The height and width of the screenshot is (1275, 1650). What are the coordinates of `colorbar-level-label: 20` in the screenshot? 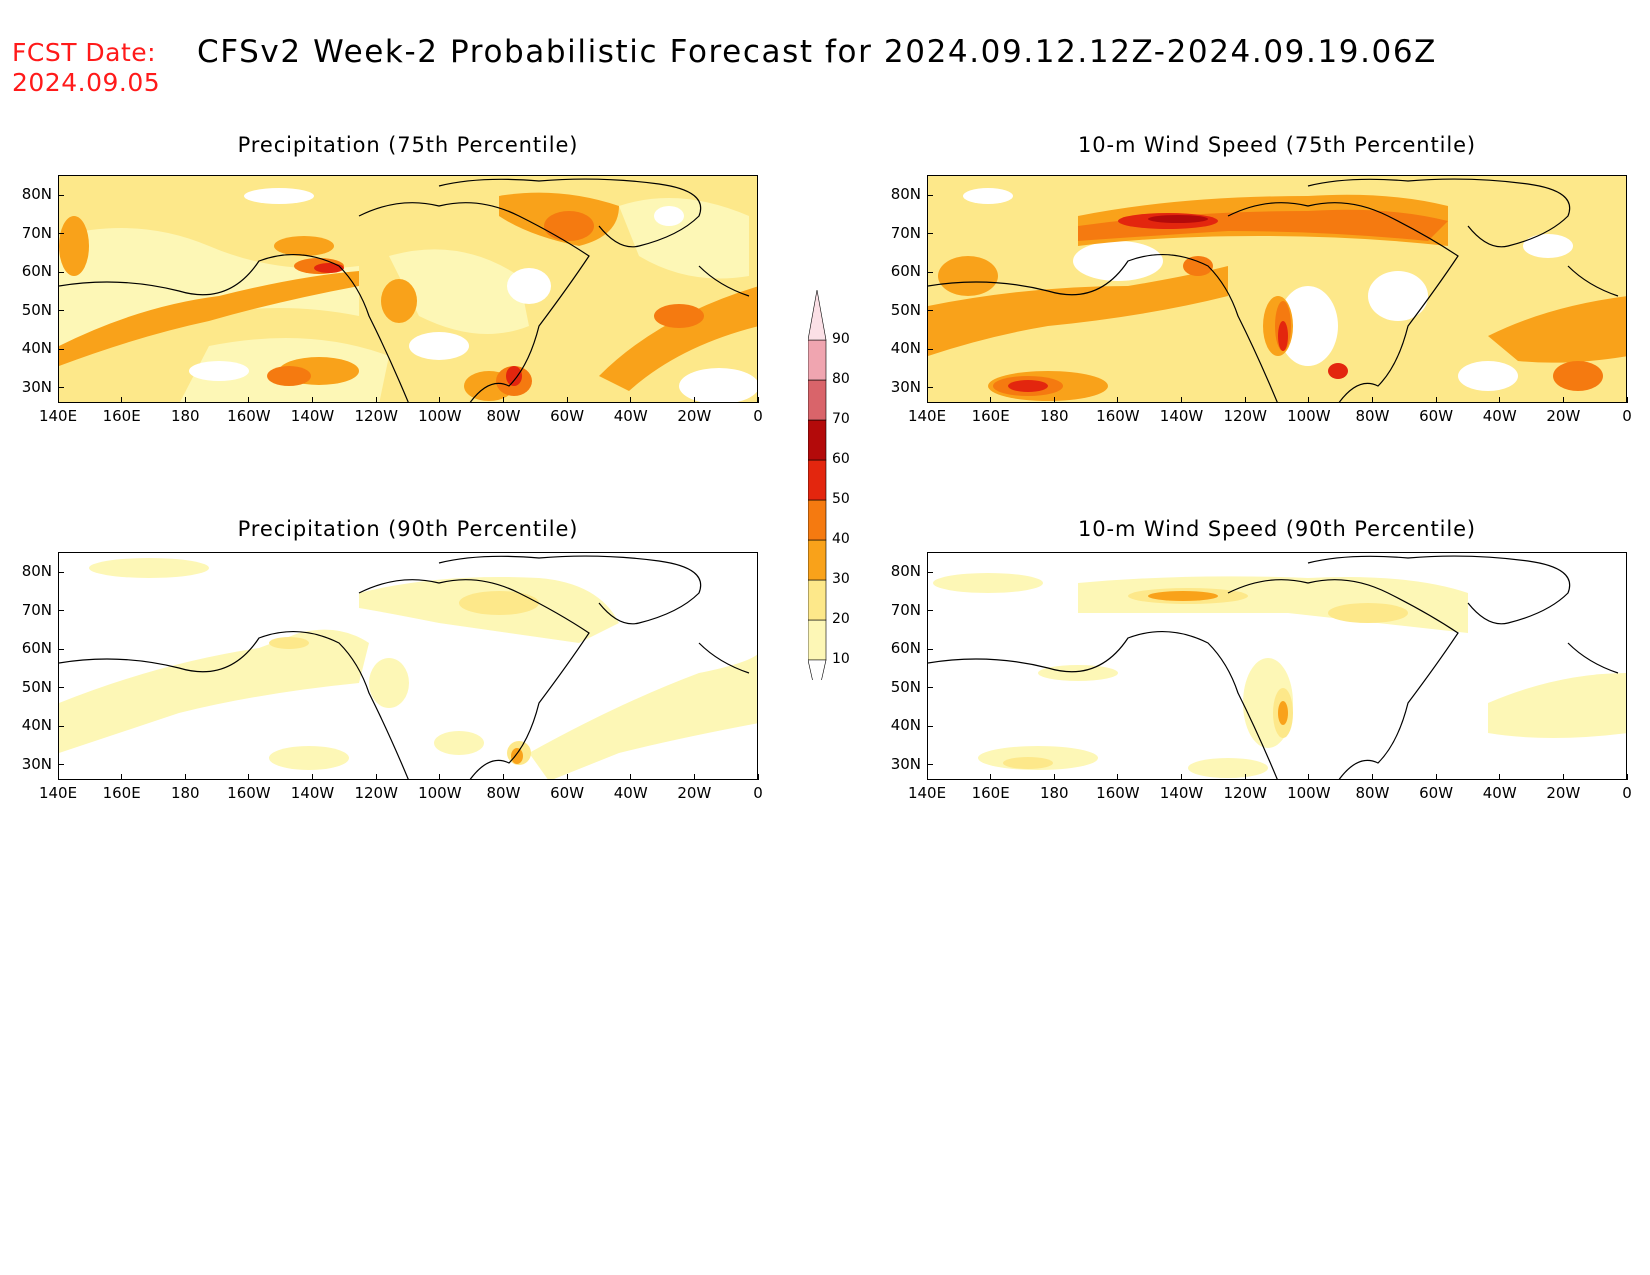 It's located at (841, 619).